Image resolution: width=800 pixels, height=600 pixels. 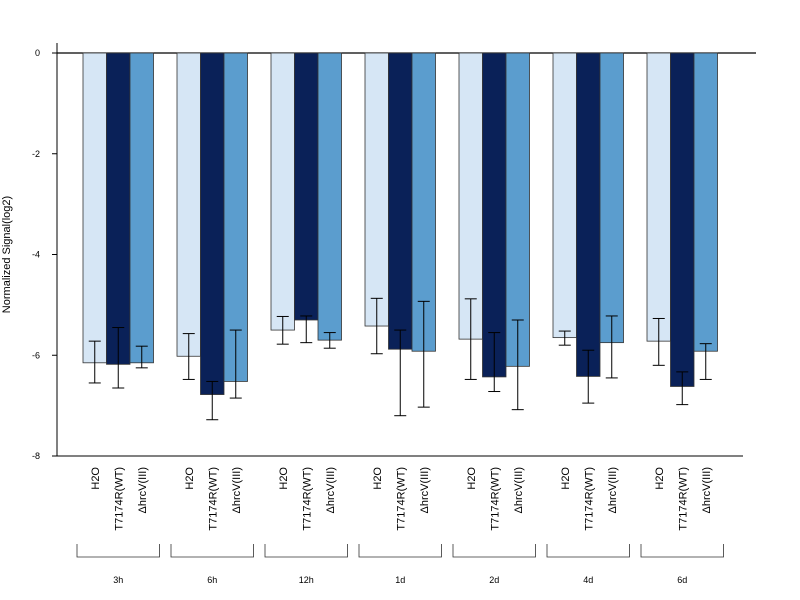 I want to click on group-label: 3h, so click(x=118, y=580).